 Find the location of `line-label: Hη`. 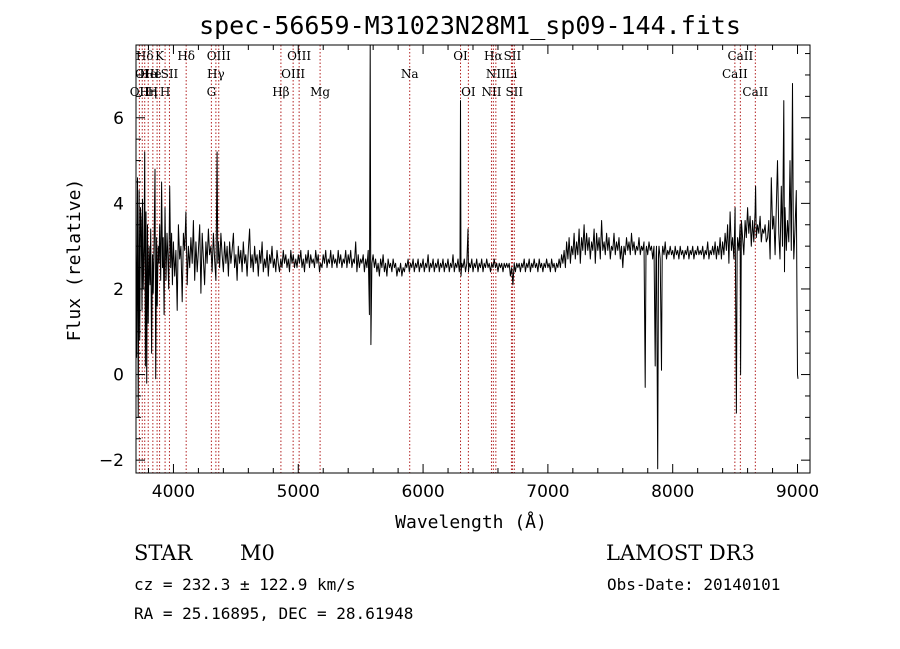

line-label: Hη is located at coordinates (148, 92).